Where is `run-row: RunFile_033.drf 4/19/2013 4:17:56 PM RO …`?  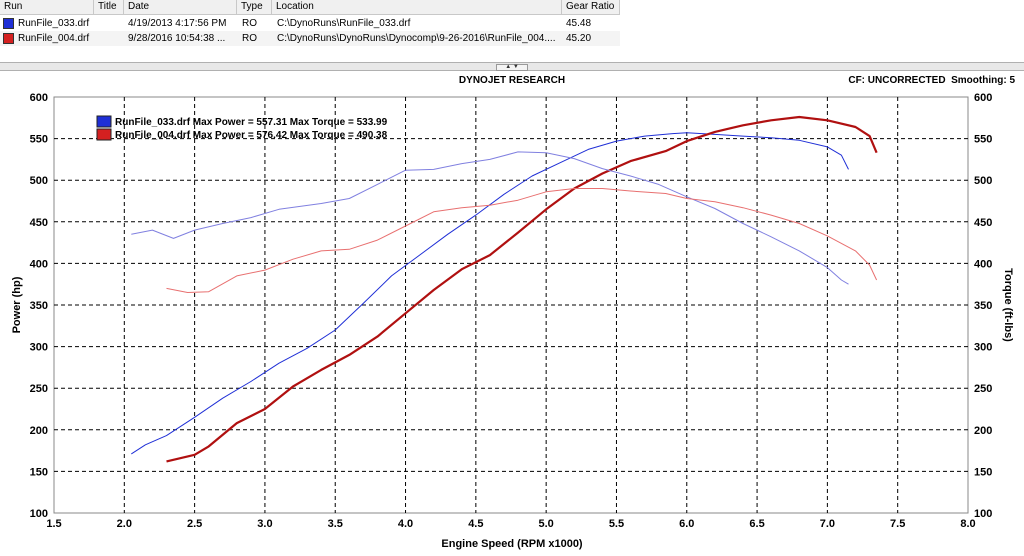
run-row: RunFile_033.drf 4/19/2013 4:17:56 PM RO … is located at coordinates (310, 23).